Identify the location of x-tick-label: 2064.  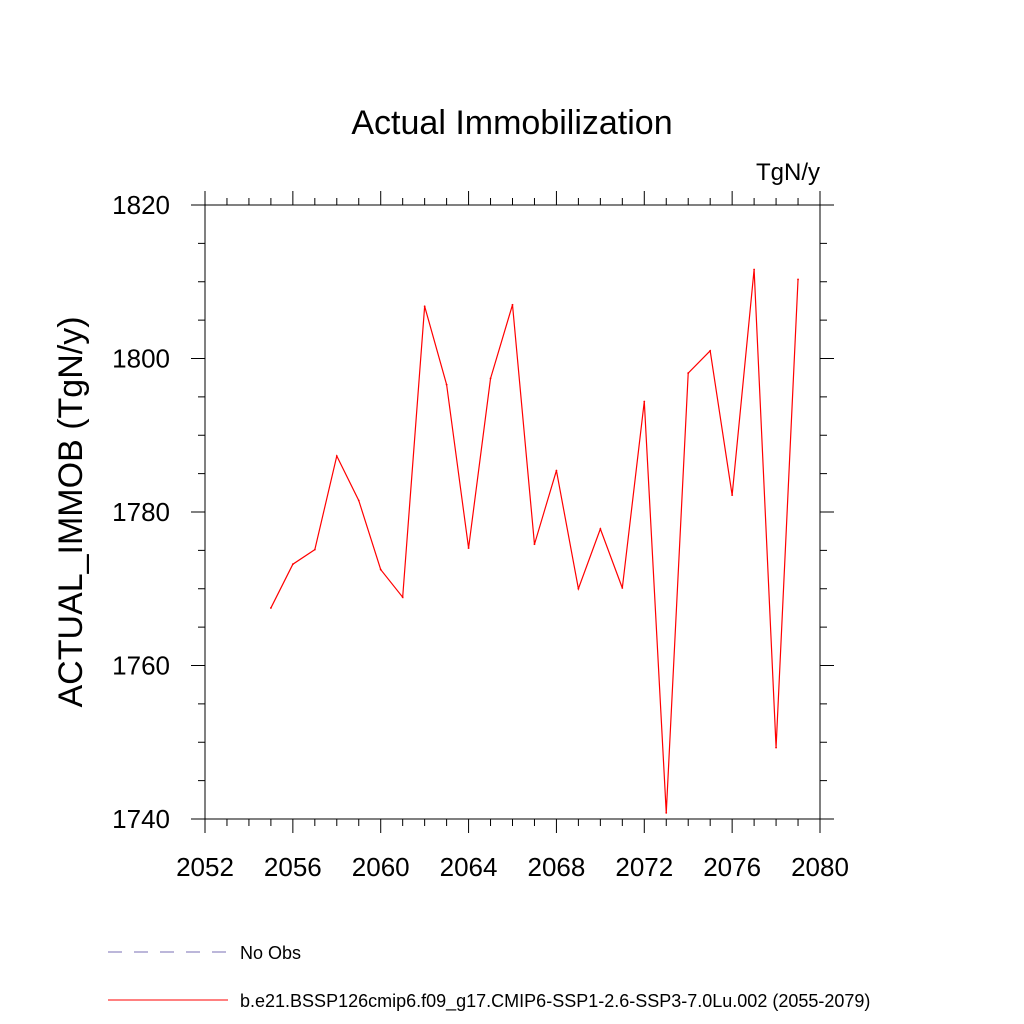
(469, 867).